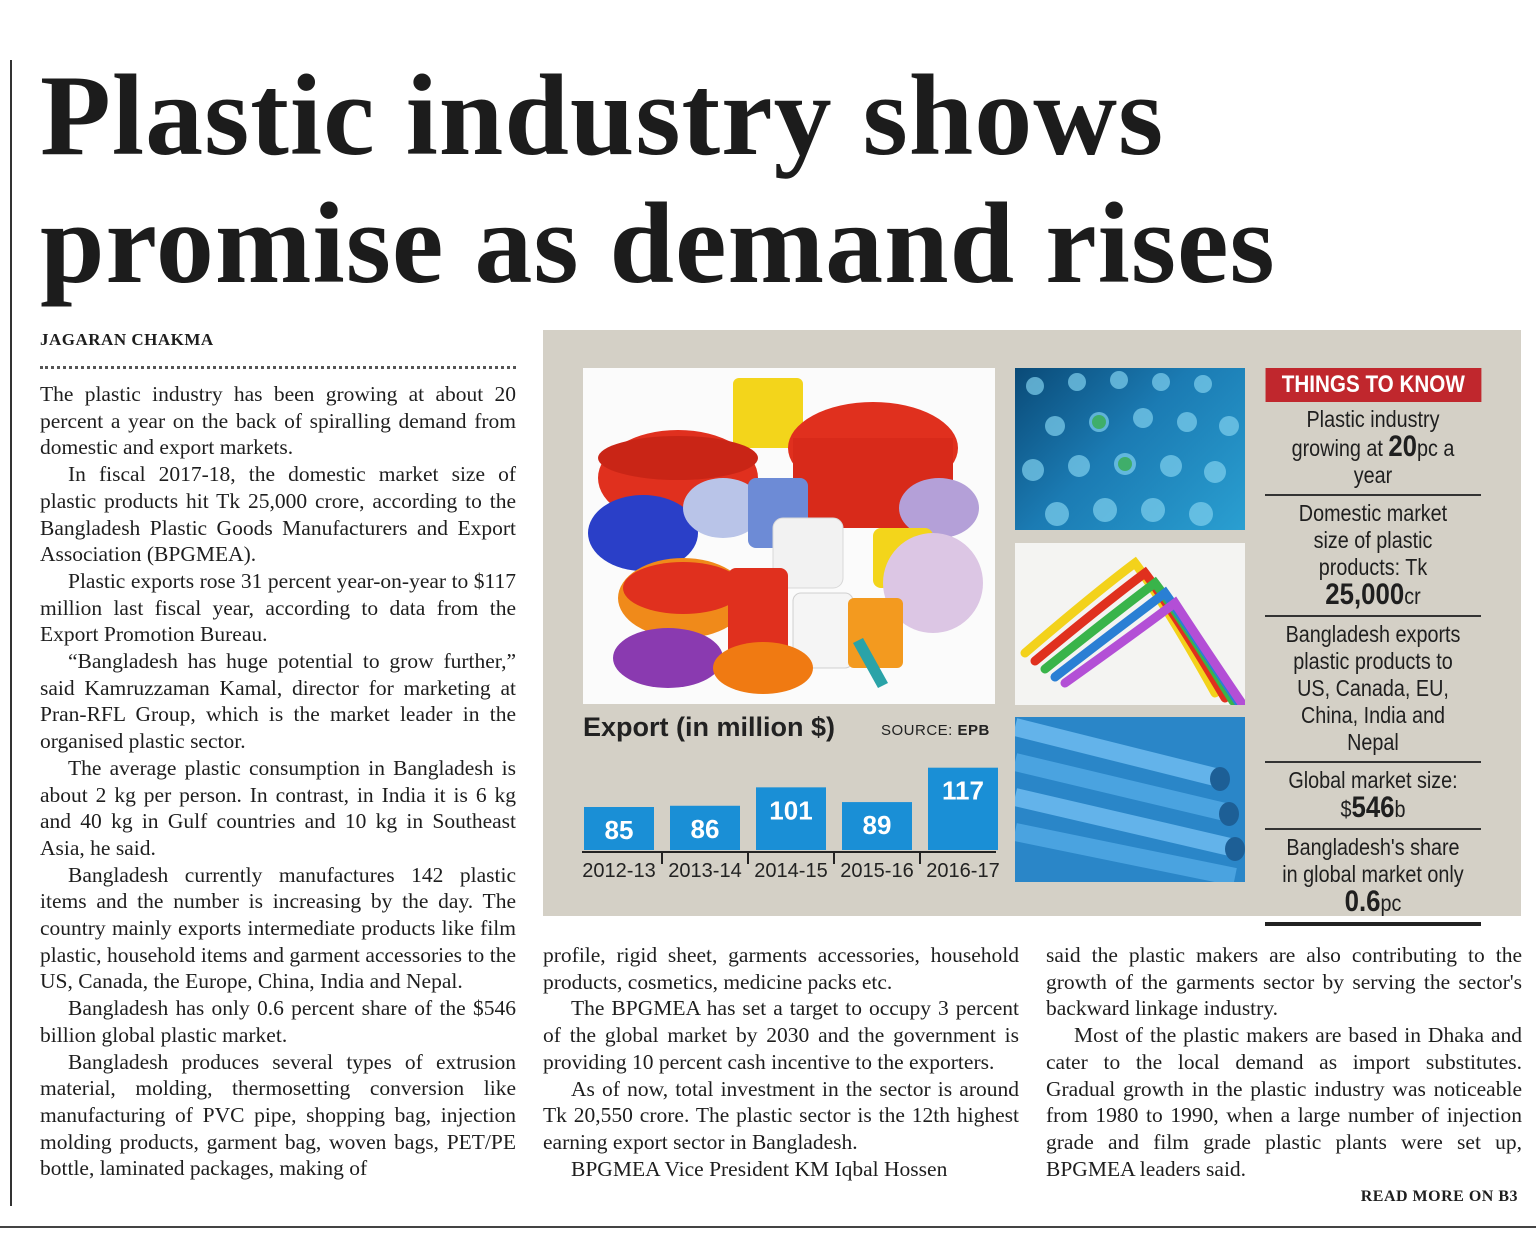  Describe the element at coordinates (704, 871) in the screenshot. I see `x-tick-label: 2013-14` at that location.